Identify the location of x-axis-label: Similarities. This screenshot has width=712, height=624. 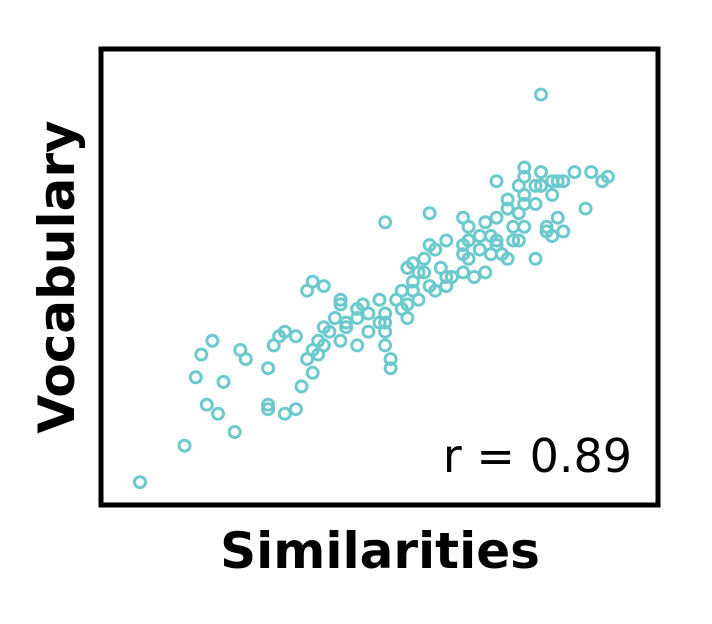
(380, 551).